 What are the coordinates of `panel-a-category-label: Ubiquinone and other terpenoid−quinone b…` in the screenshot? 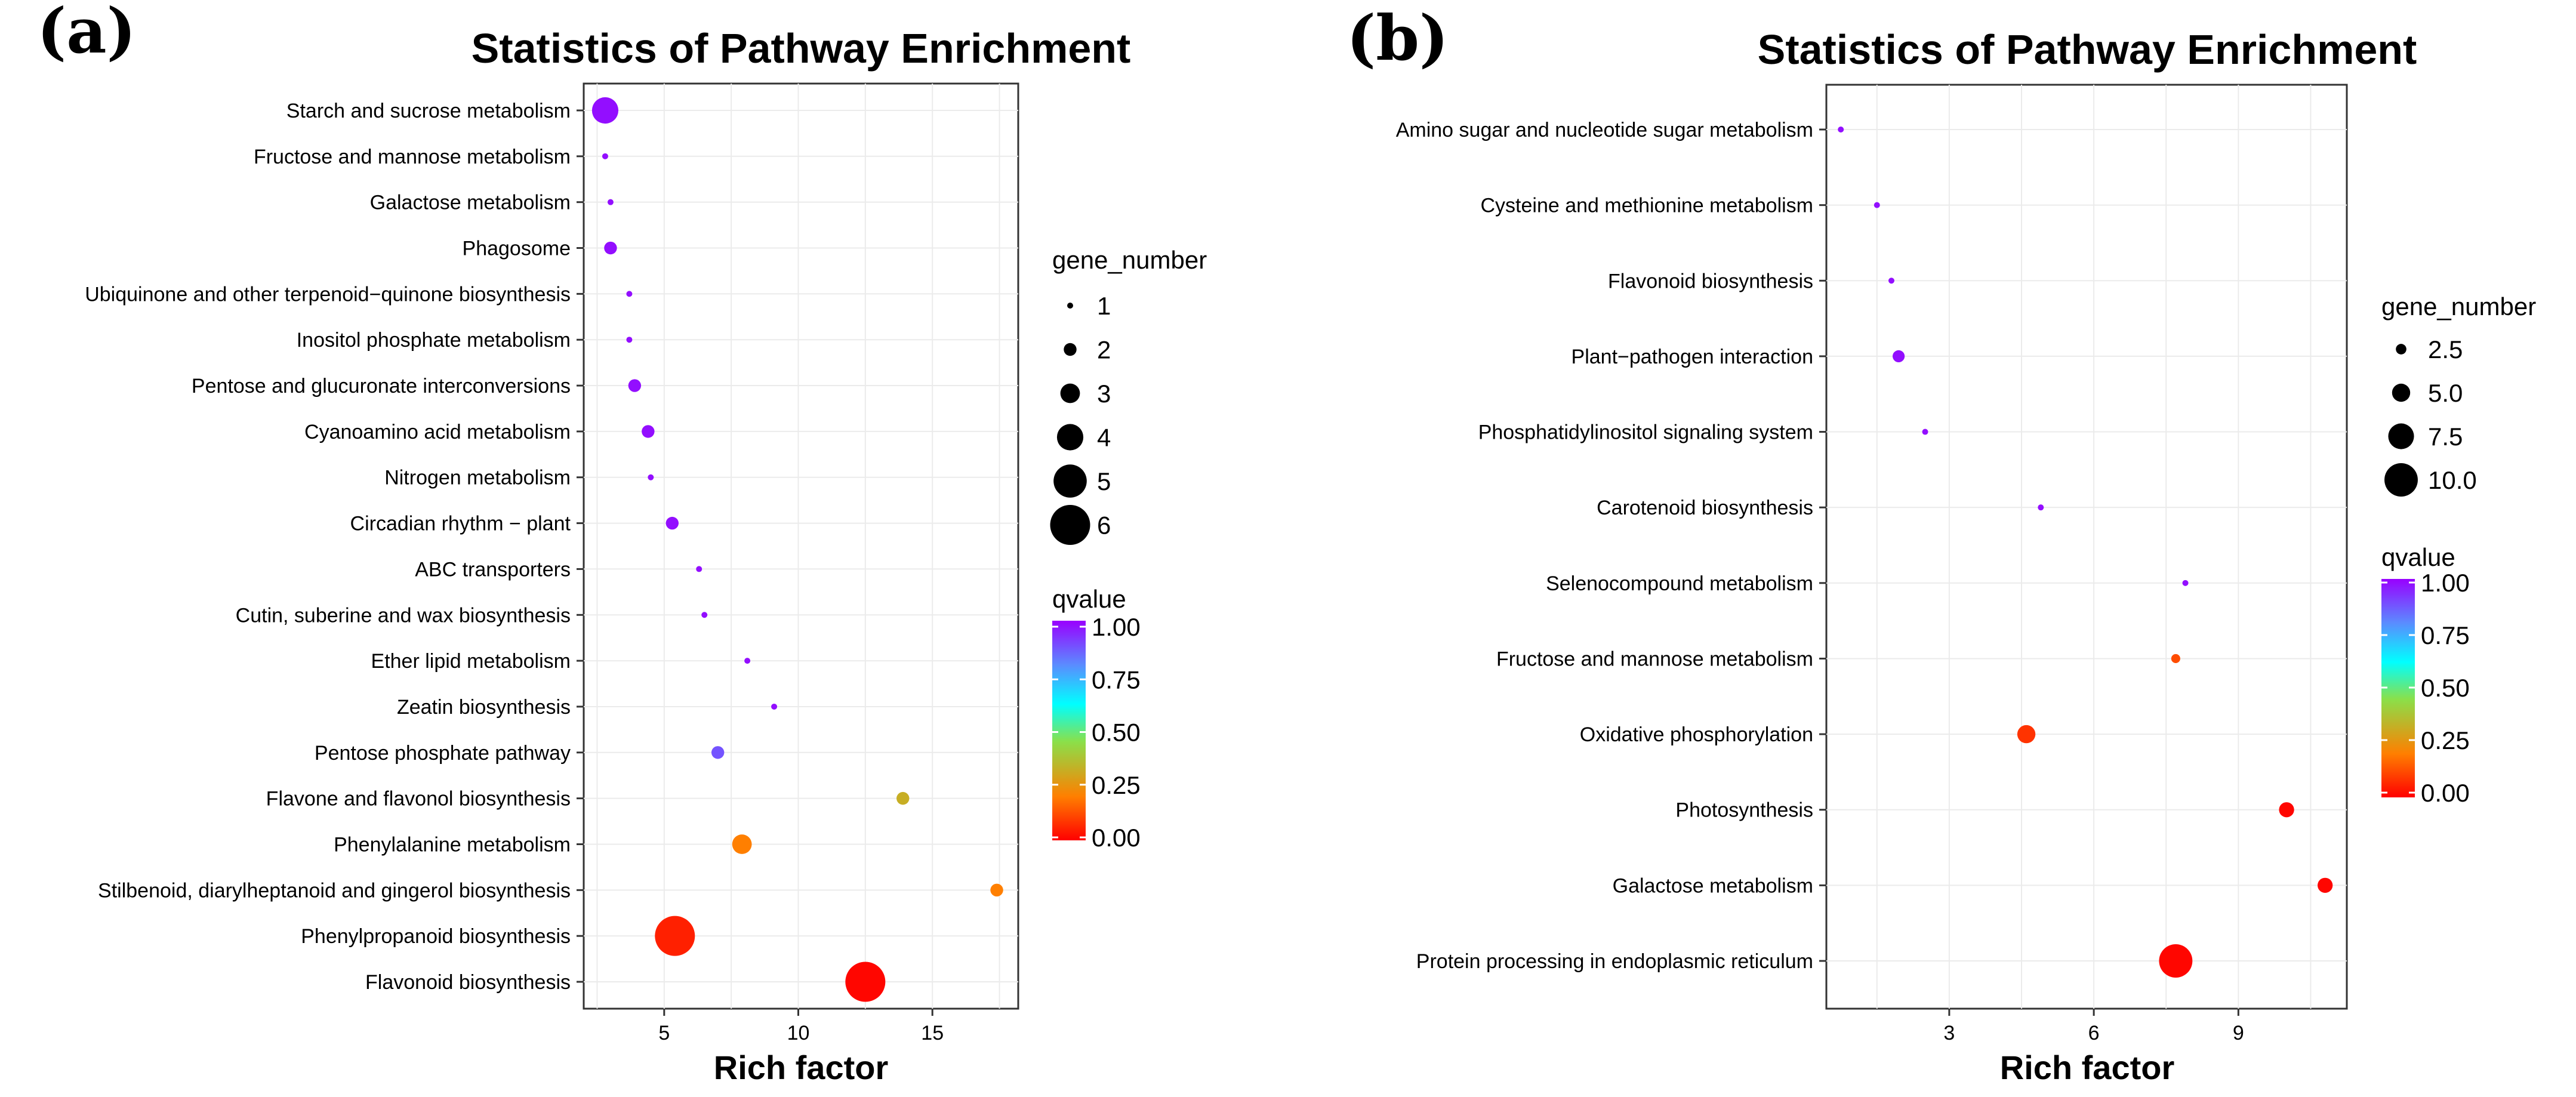 It's located at (328, 294).